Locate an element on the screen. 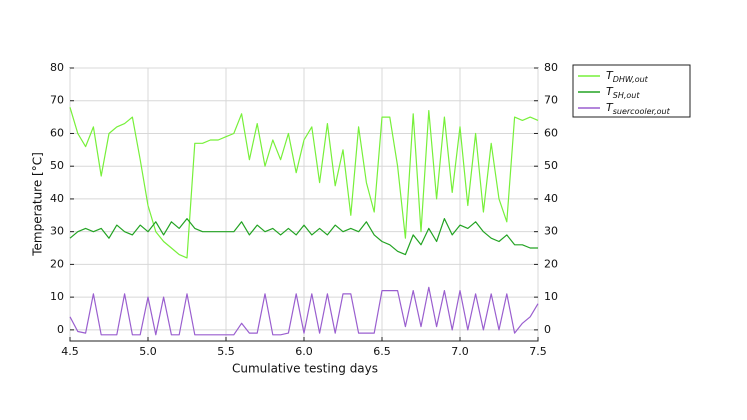  y-tick-label: 10 is located at coordinates (57, 296).